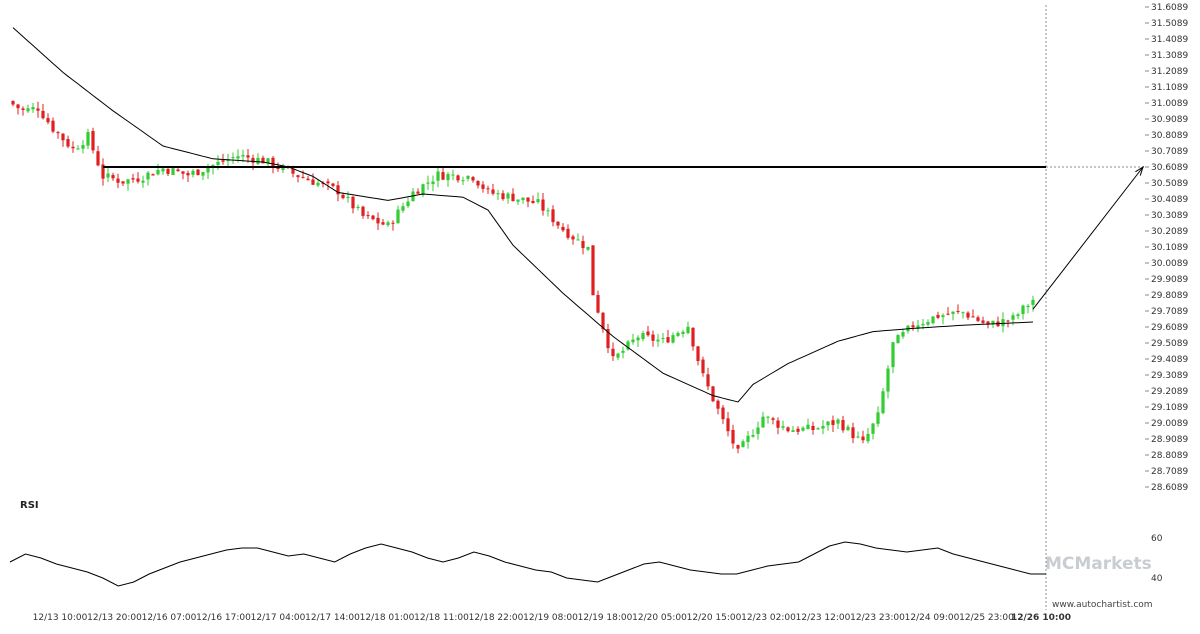  I want to click on x-tick-label: 12/16 07:00, so click(169, 618).